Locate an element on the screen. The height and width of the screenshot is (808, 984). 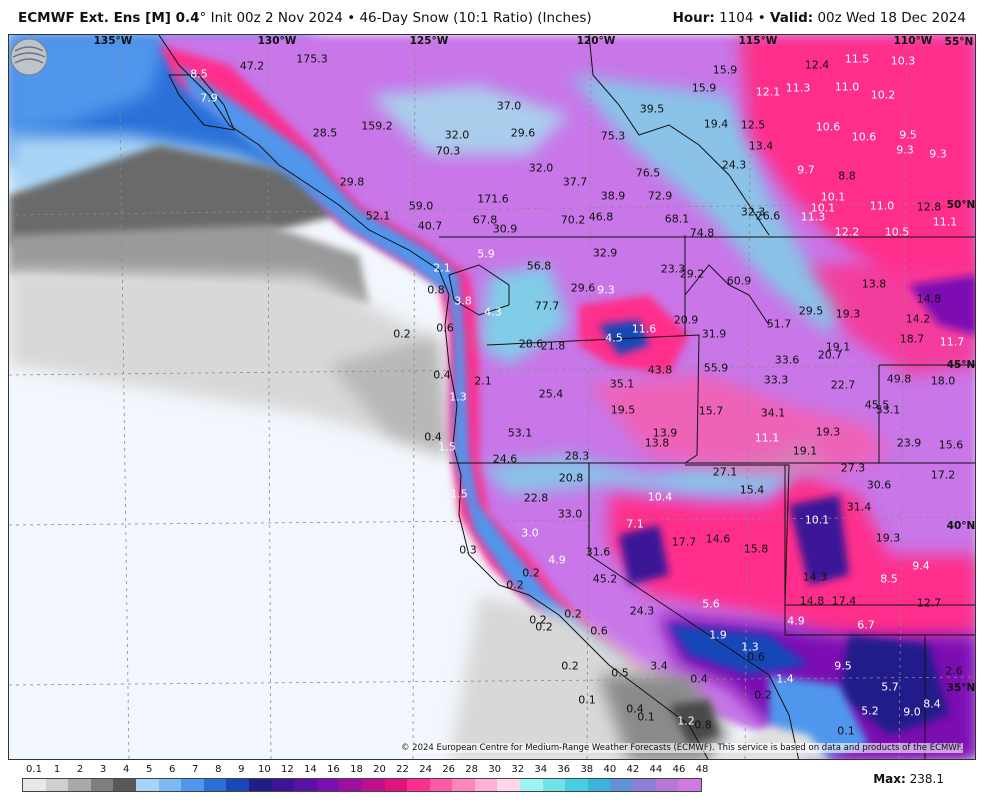
grid-label-lat-55: 55°N is located at coordinates (959, 42).